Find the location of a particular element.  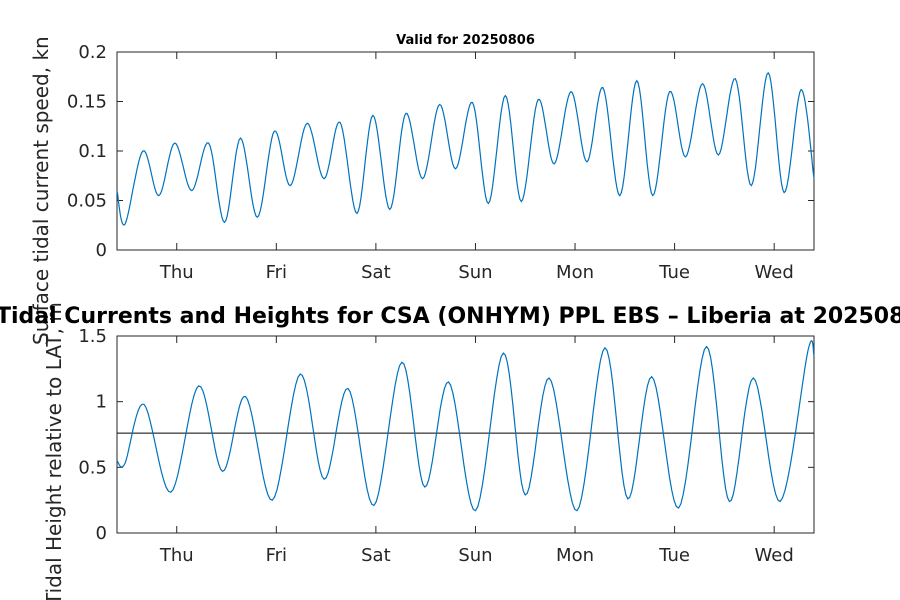

tidal-height-y-tick-label: 1 is located at coordinates (101, 402).